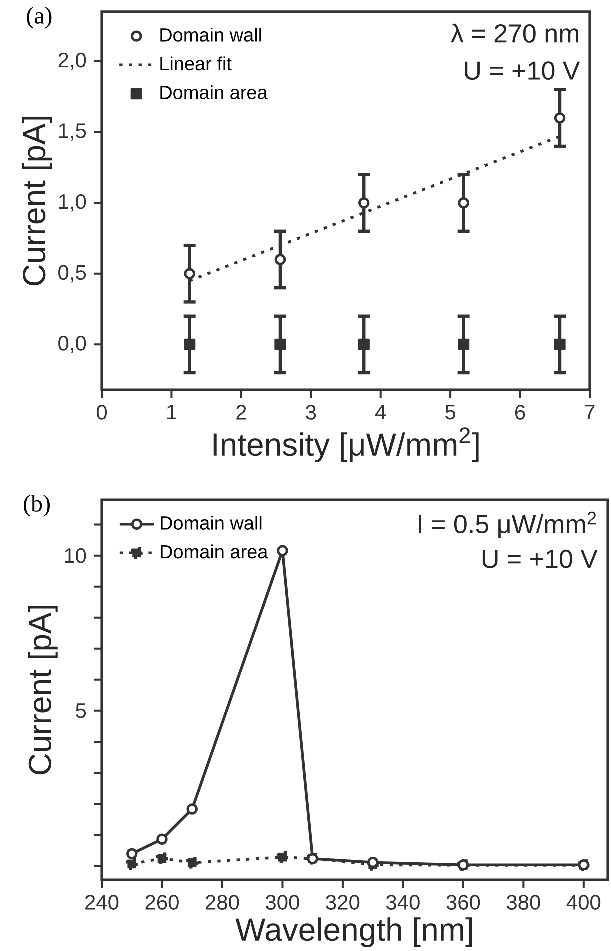 The image size is (611, 951). I want to click on x-tick-label: 400, so click(583, 902).